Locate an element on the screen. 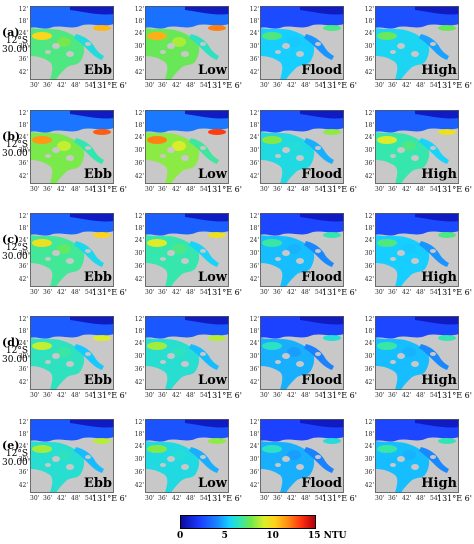 This screenshot has height=544, width=474. tide-label: High is located at coordinates (439, 174).